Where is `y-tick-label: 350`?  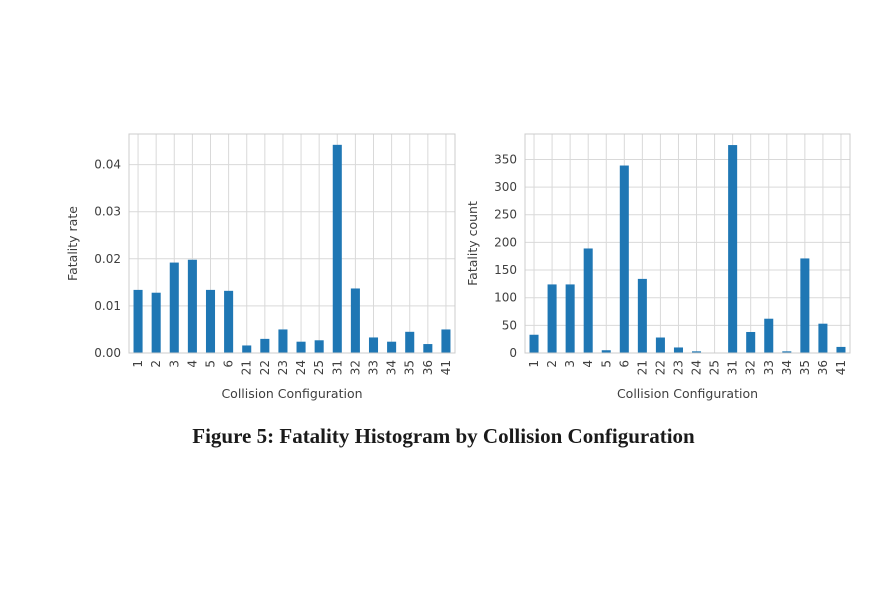 y-tick-label: 350 is located at coordinates (505, 159).